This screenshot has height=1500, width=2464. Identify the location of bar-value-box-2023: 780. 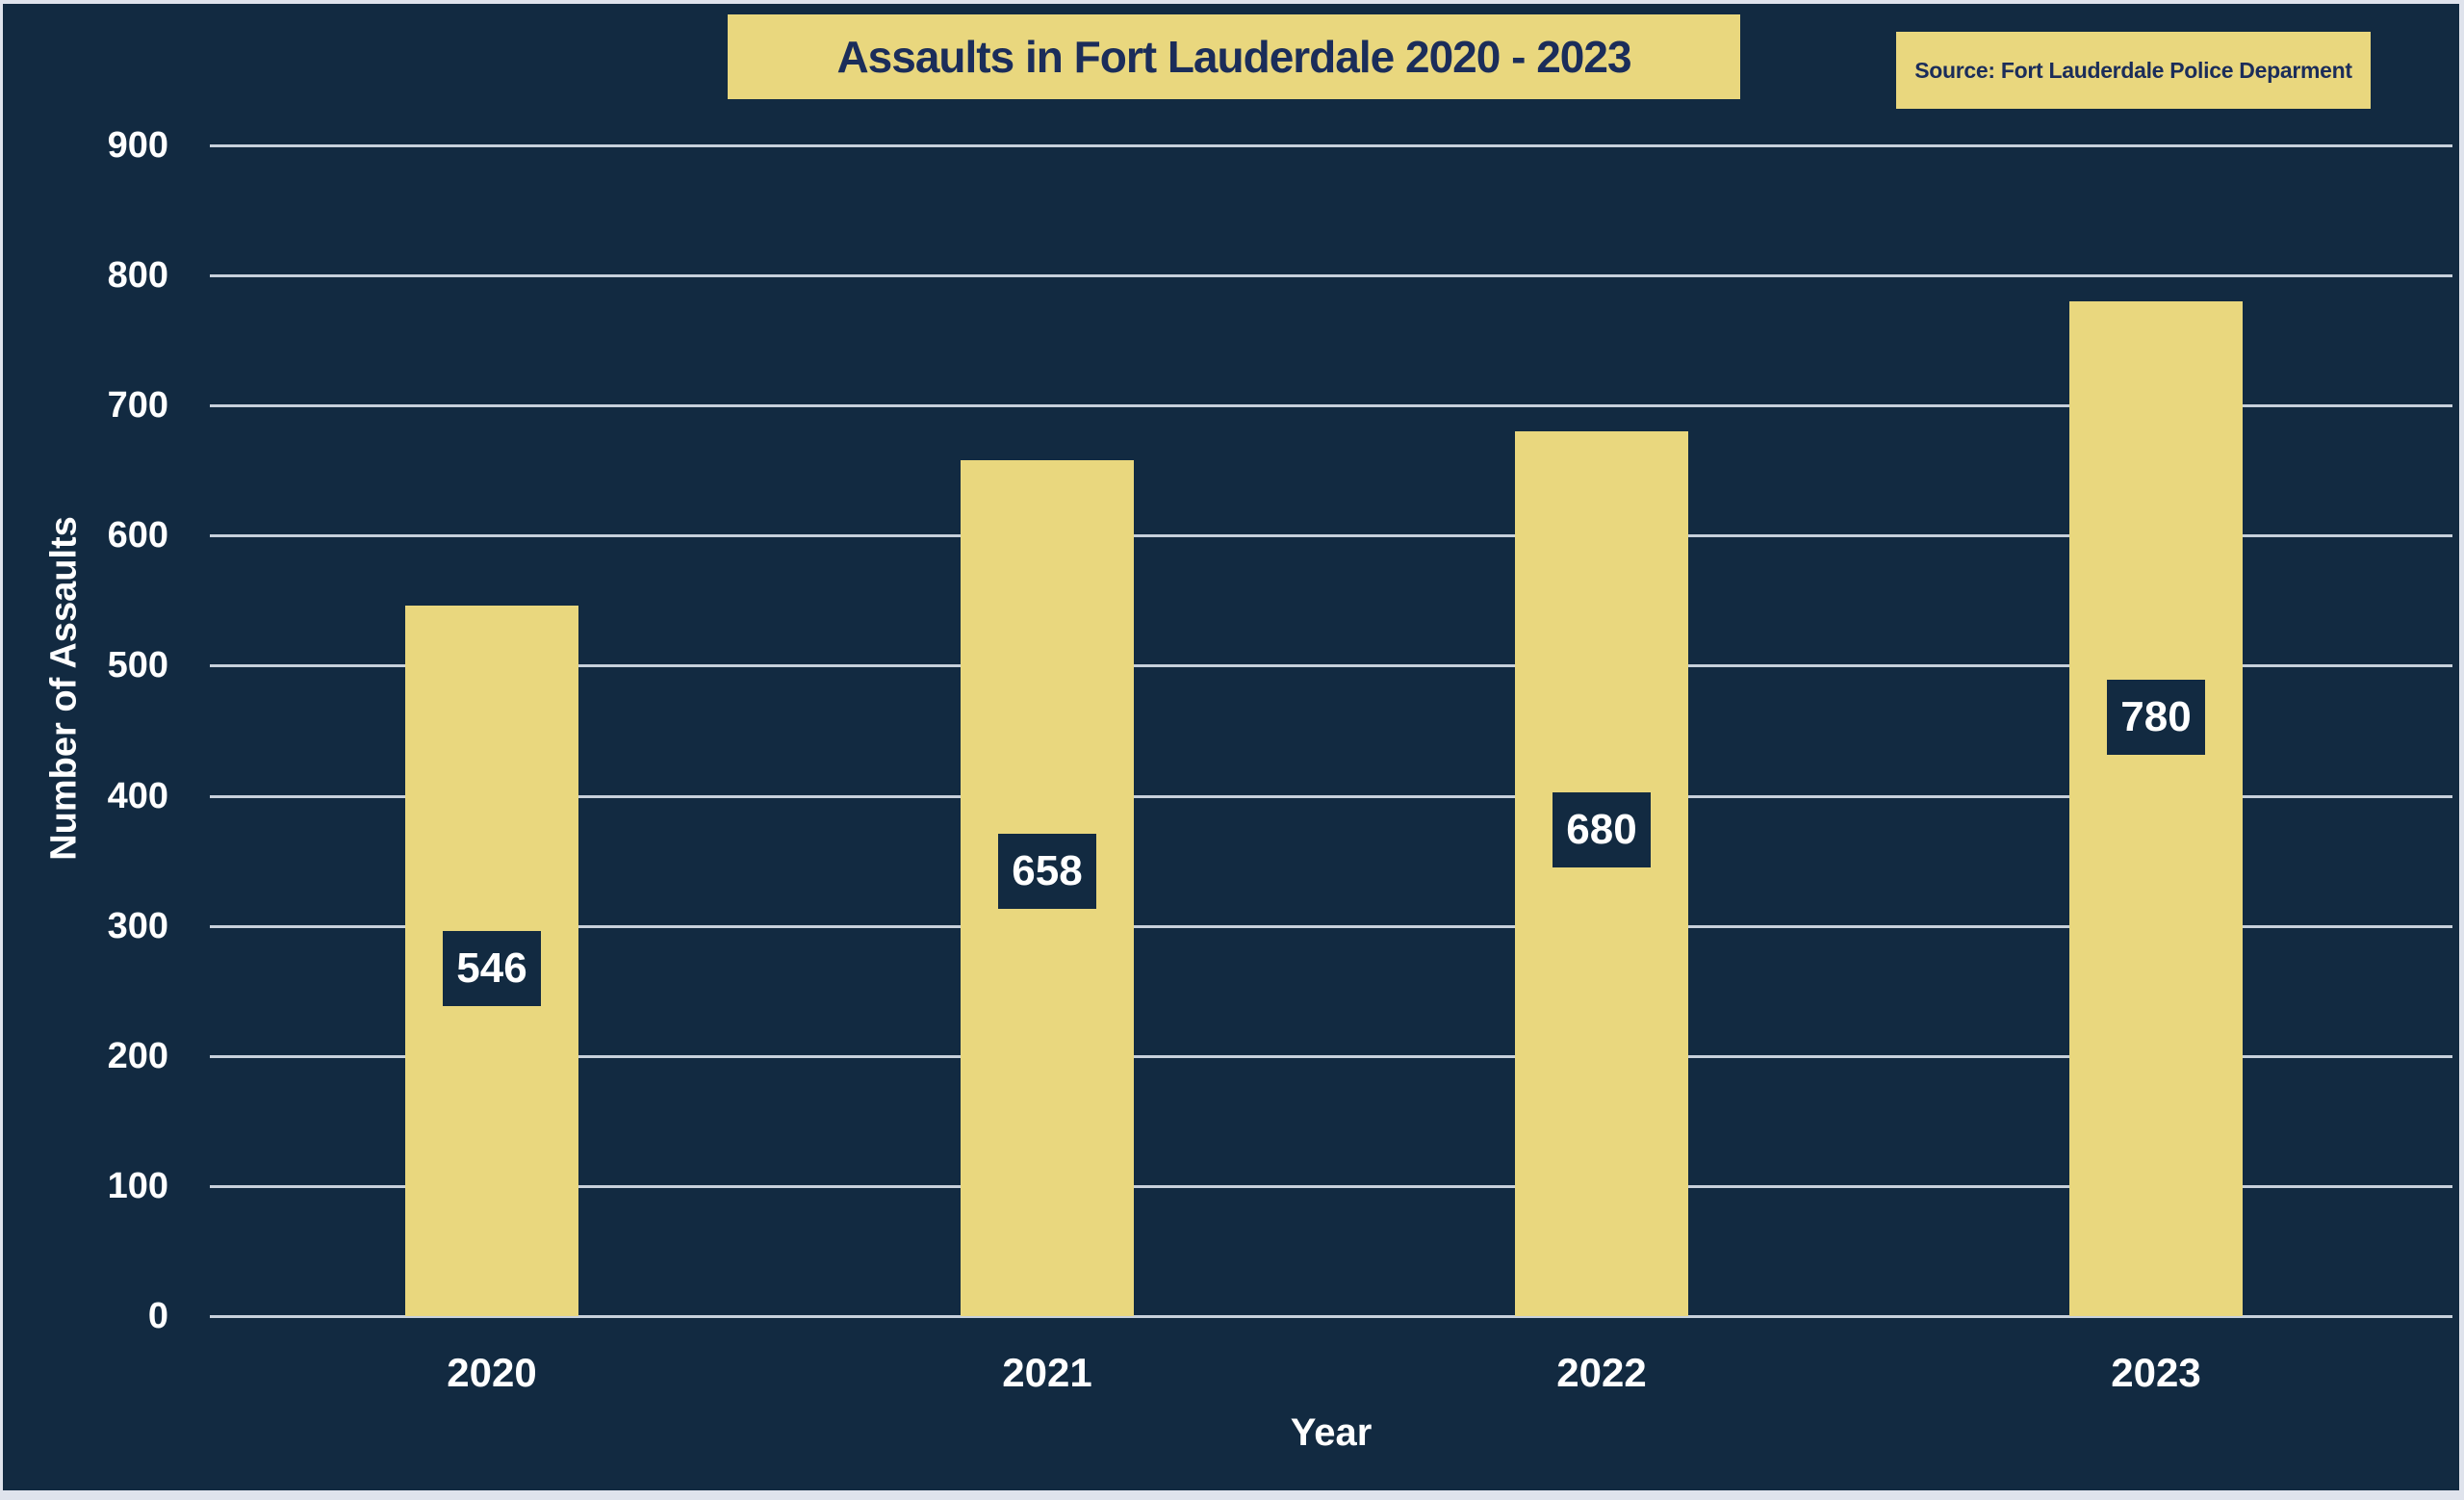
(2156, 718).